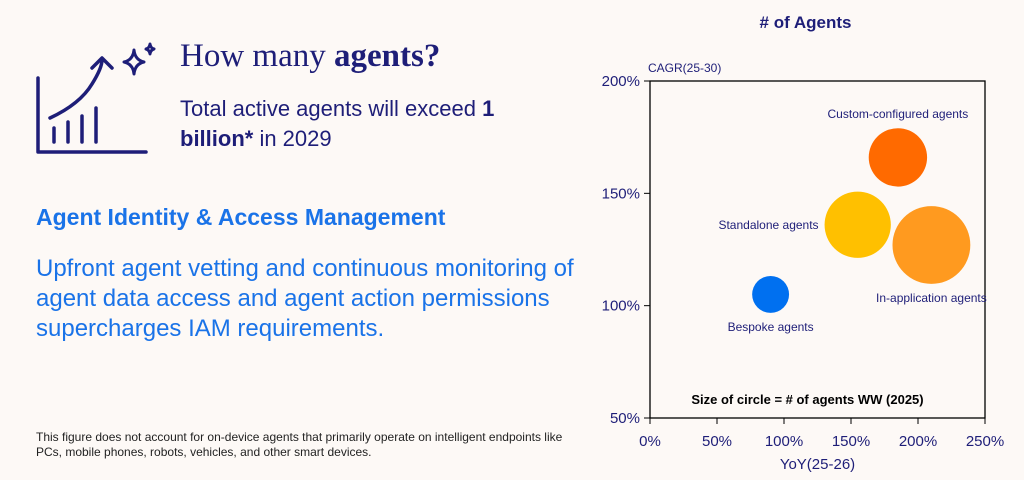  What do you see at coordinates (684, 68) in the screenshot?
I see `y-axis-label: CAGR(25-30)` at bounding box center [684, 68].